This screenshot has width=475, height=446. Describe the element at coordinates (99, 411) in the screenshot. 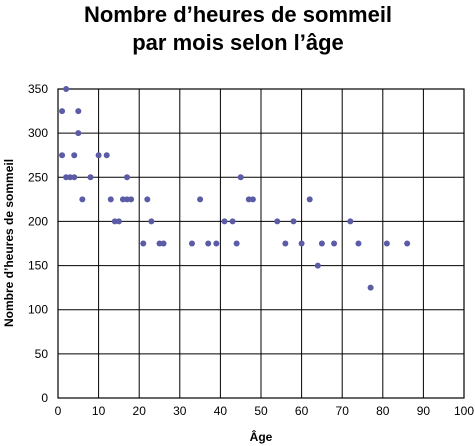

I see `x-tick-label: 10` at that location.